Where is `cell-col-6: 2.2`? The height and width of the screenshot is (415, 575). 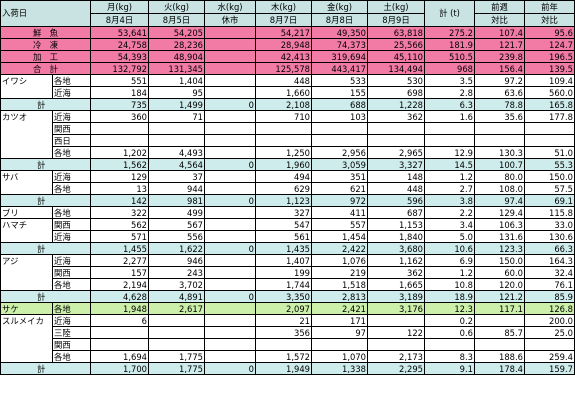 cell-col-6: 2.2 is located at coordinates (449, 212).